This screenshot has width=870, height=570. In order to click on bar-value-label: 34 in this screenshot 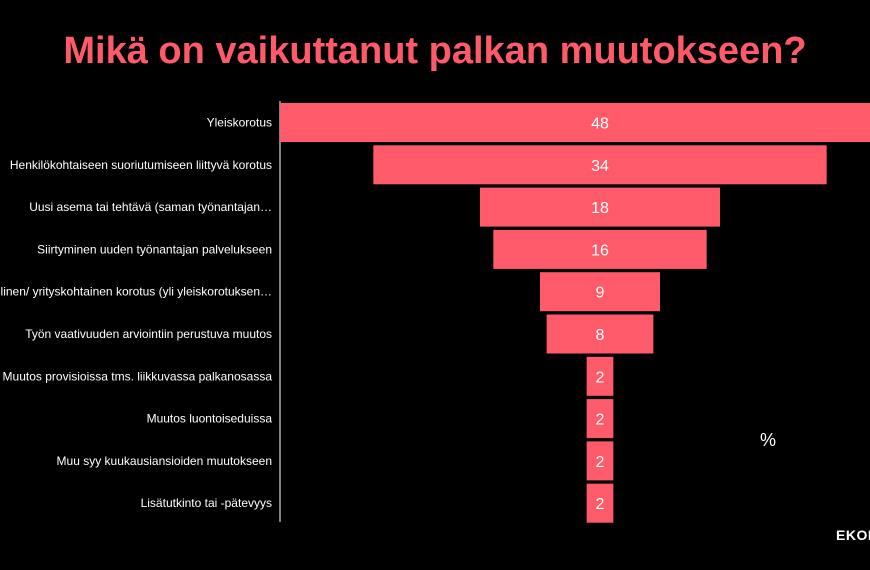, I will do `click(600, 166)`.